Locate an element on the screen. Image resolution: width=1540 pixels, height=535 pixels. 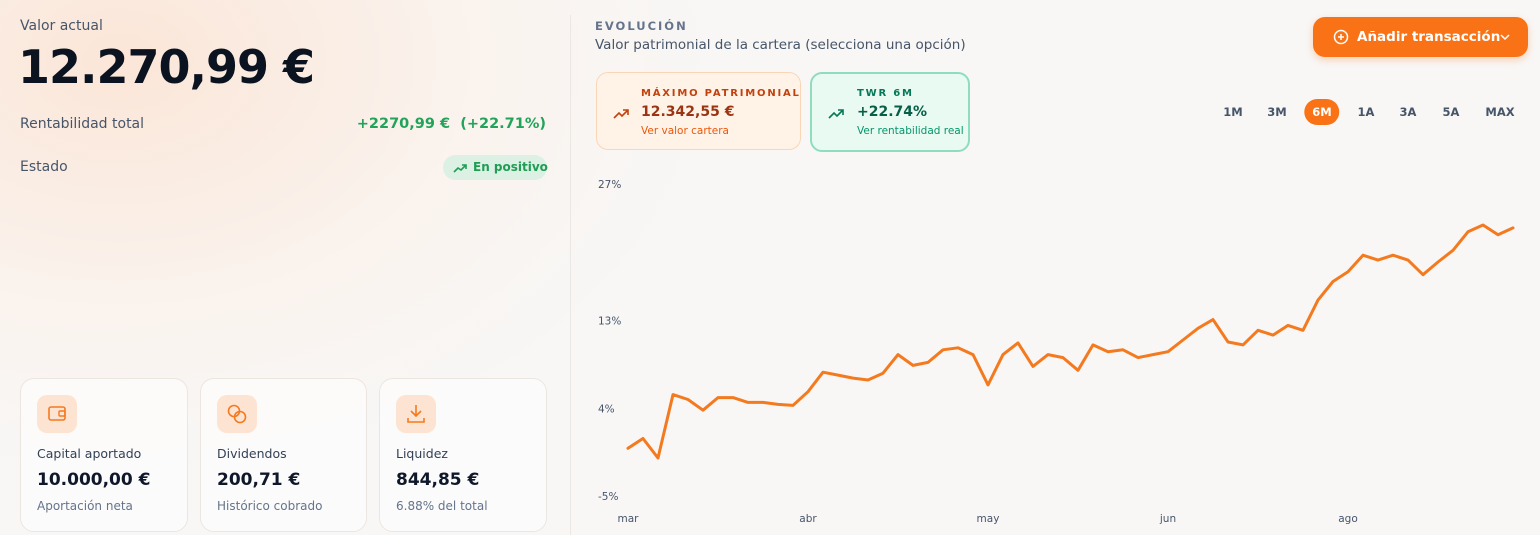
range-button: 1M is located at coordinates (1233, 112).